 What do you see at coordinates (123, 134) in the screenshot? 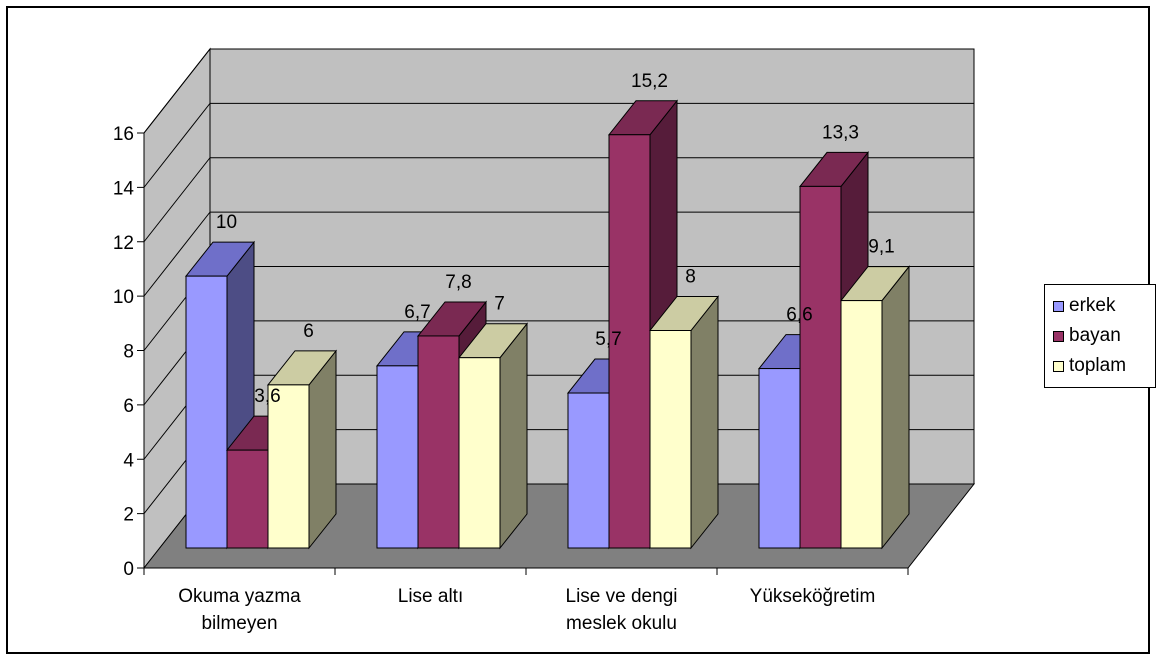
I see `y-tick-label: 16` at bounding box center [123, 134].